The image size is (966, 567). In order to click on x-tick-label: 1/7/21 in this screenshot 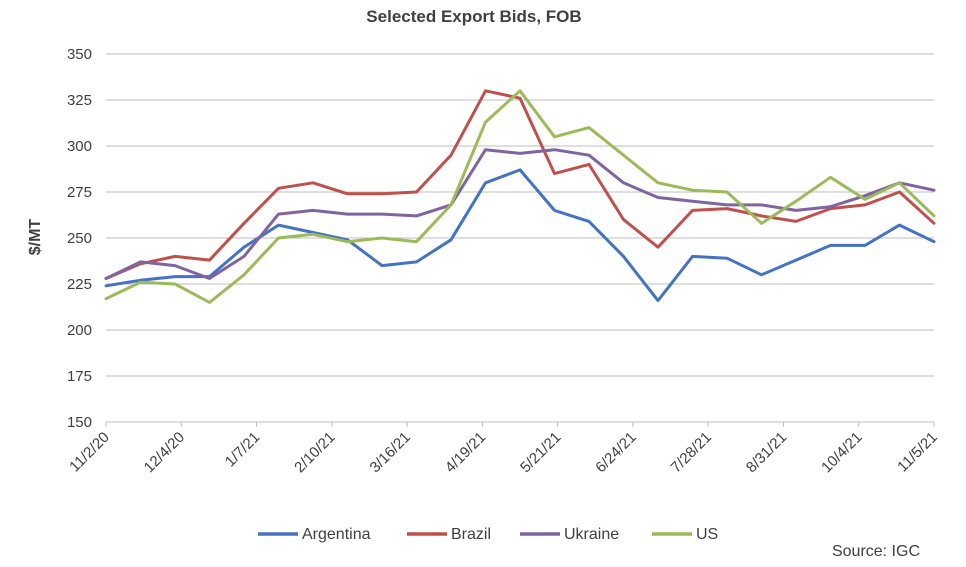, I will do `click(243, 450)`.